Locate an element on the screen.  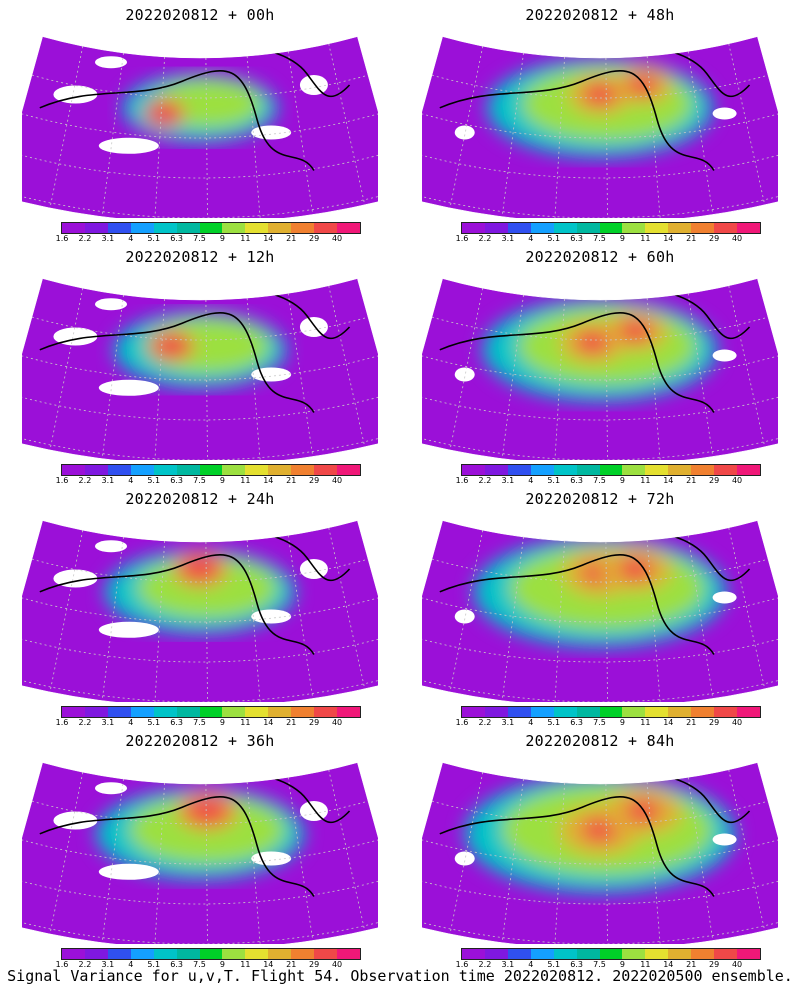
variance-peak is located at coordinates (642, 85).